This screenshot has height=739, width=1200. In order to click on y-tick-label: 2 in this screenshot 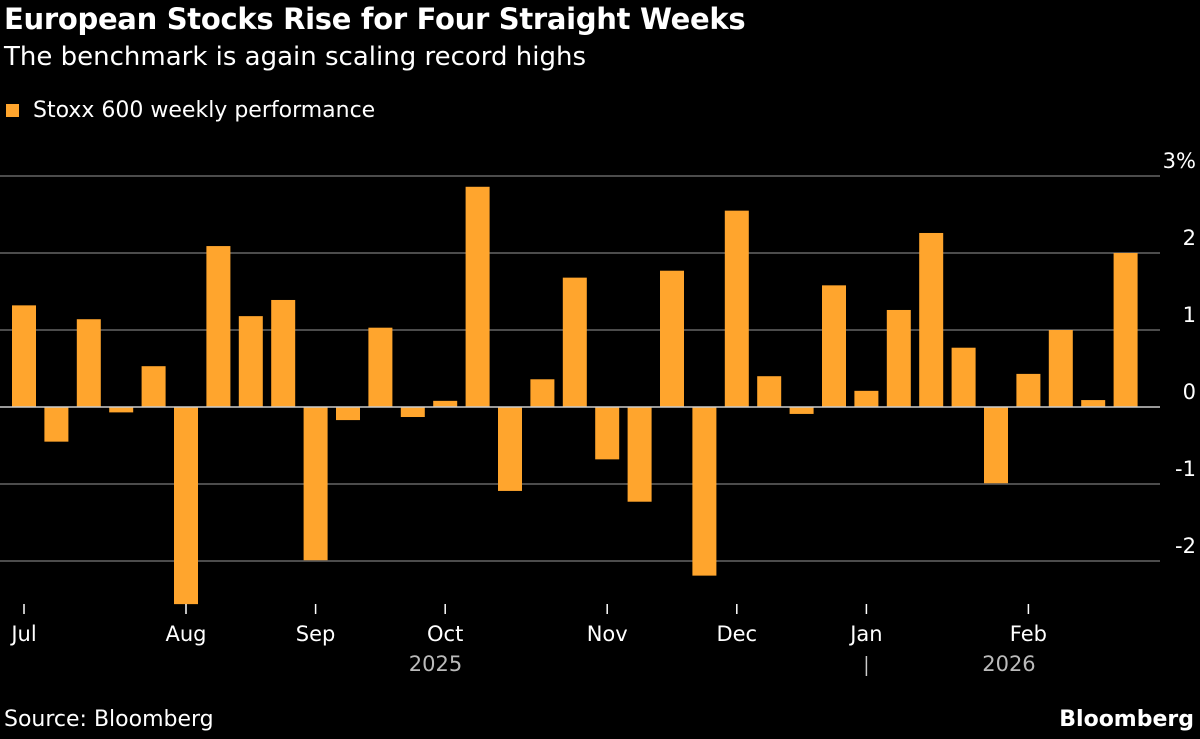, I will do `click(1189, 238)`.